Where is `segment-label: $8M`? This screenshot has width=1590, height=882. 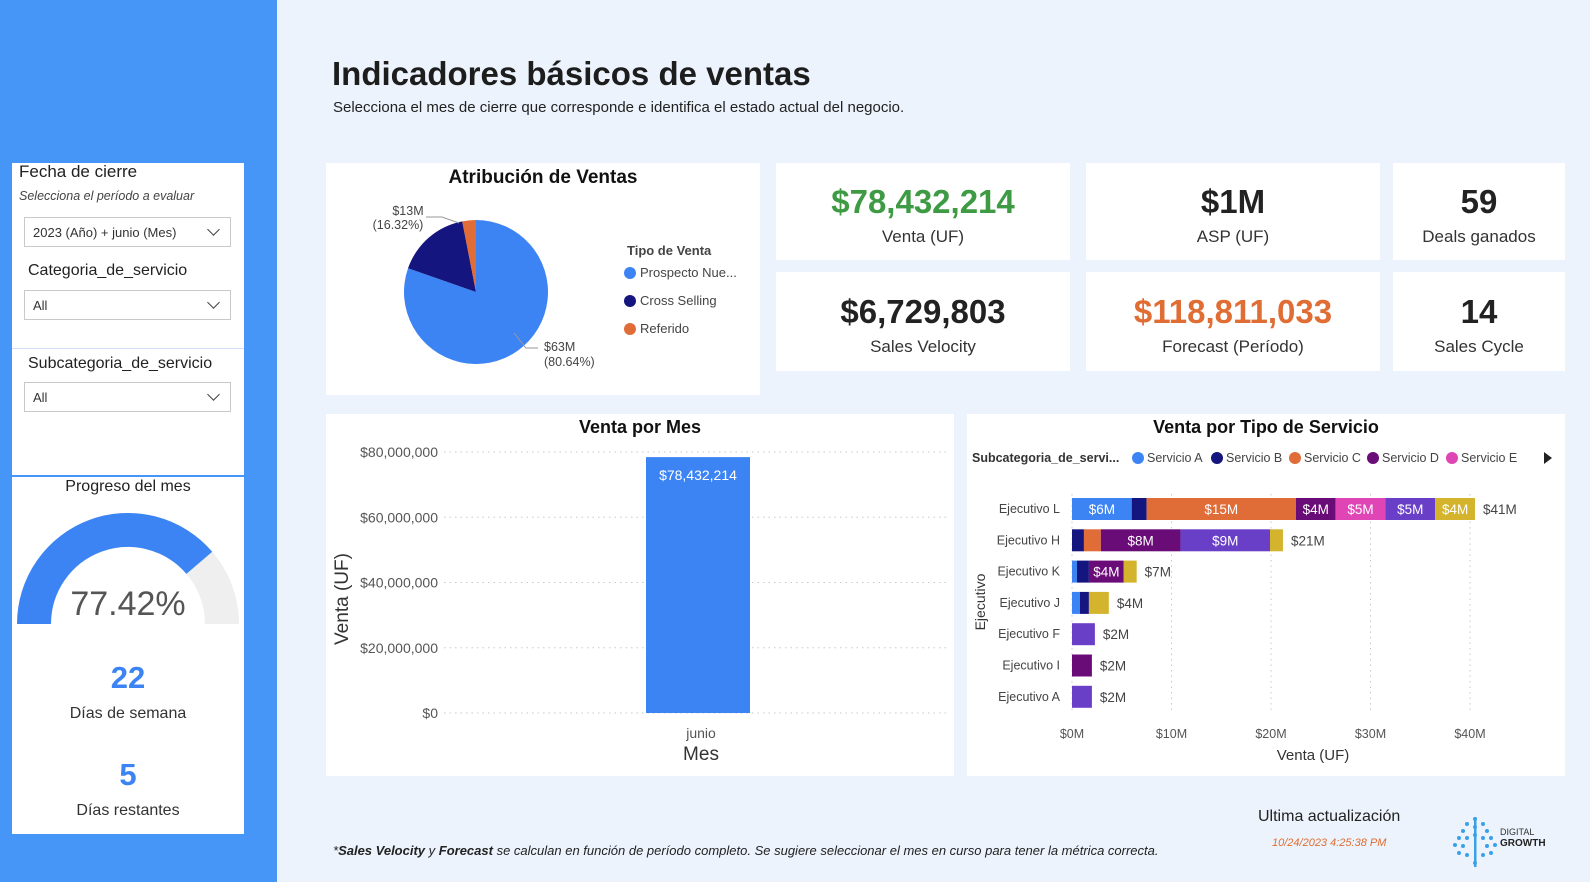 segment-label: $8M is located at coordinates (1141, 540).